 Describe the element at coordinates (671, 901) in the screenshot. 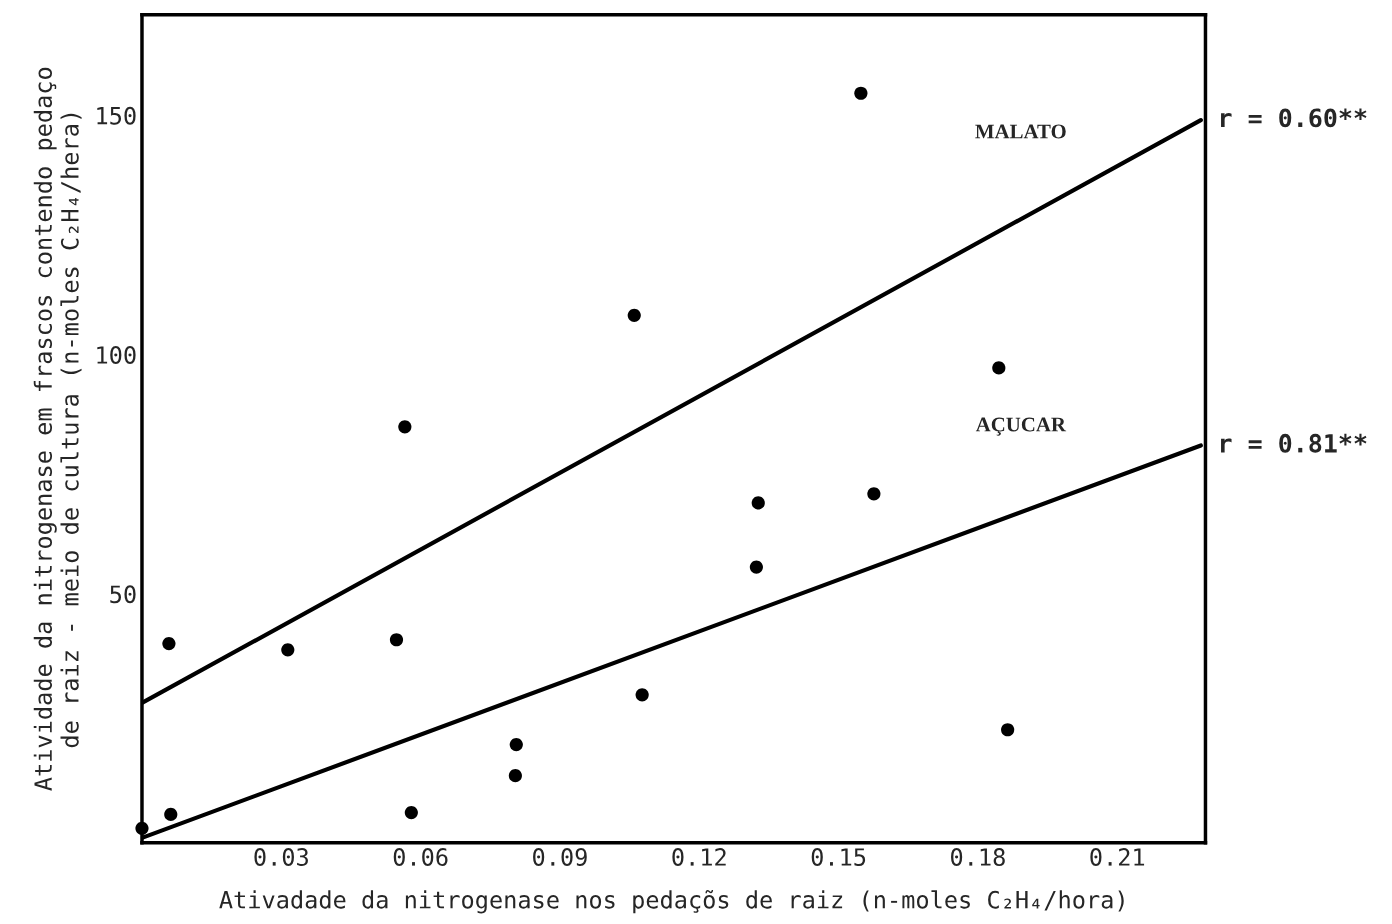

I see `x-axis-title: Ativadade da nitrogenase nos pedaçõs de raiz (n-moles C₂H₄/hora)` at that location.